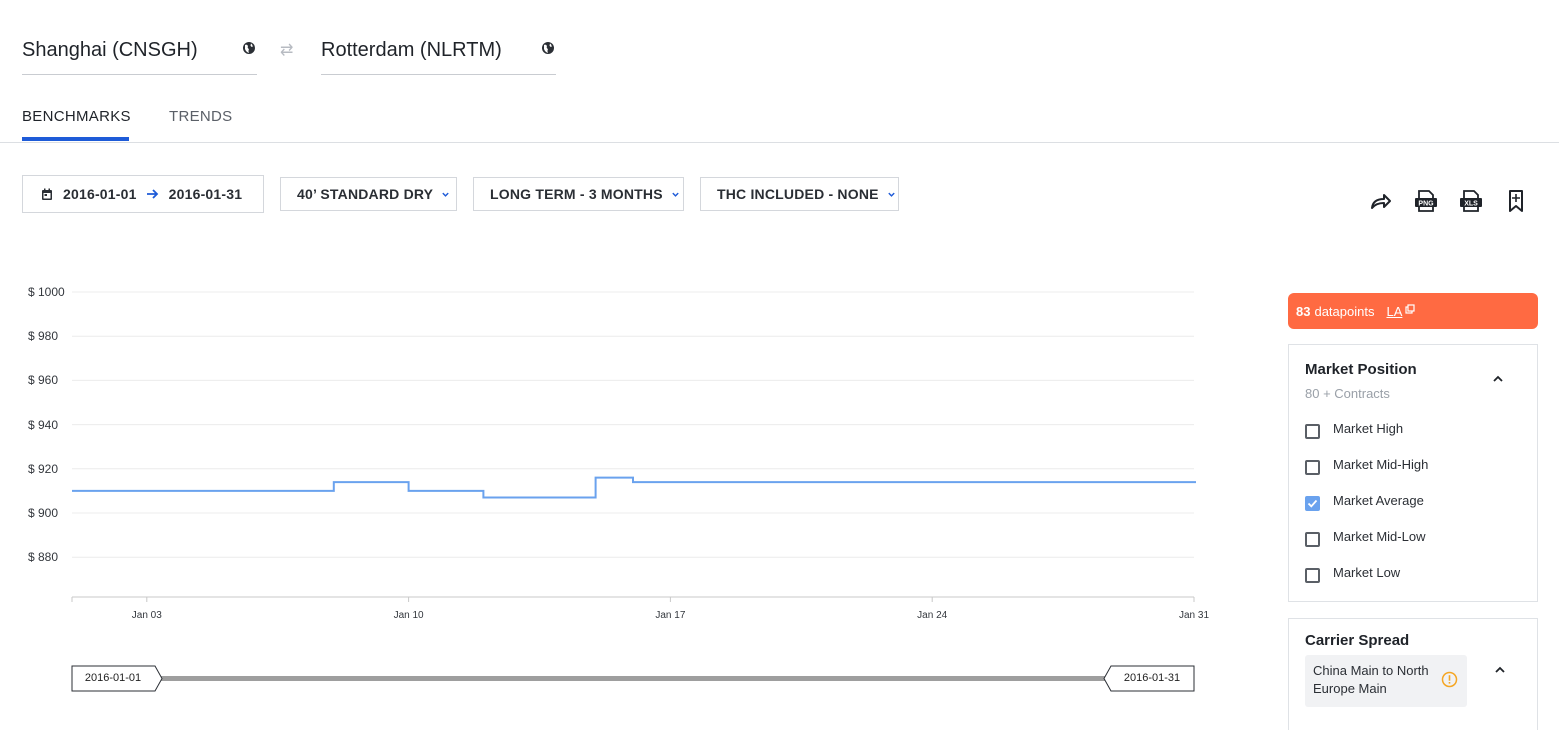 This screenshot has height=730, width=1559. What do you see at coordinates (43, 513) in the screenshot?
I see `y-tick-label: $ 900` at bounding box center [43, 513].